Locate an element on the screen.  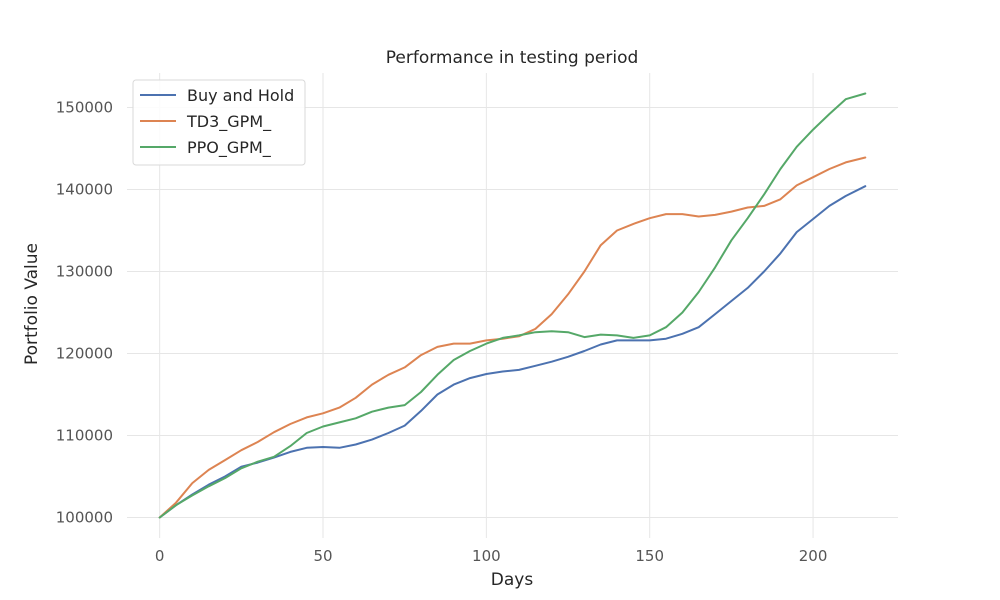
y-axis-label: Portfolio Value is located at coordinates (32, 304).